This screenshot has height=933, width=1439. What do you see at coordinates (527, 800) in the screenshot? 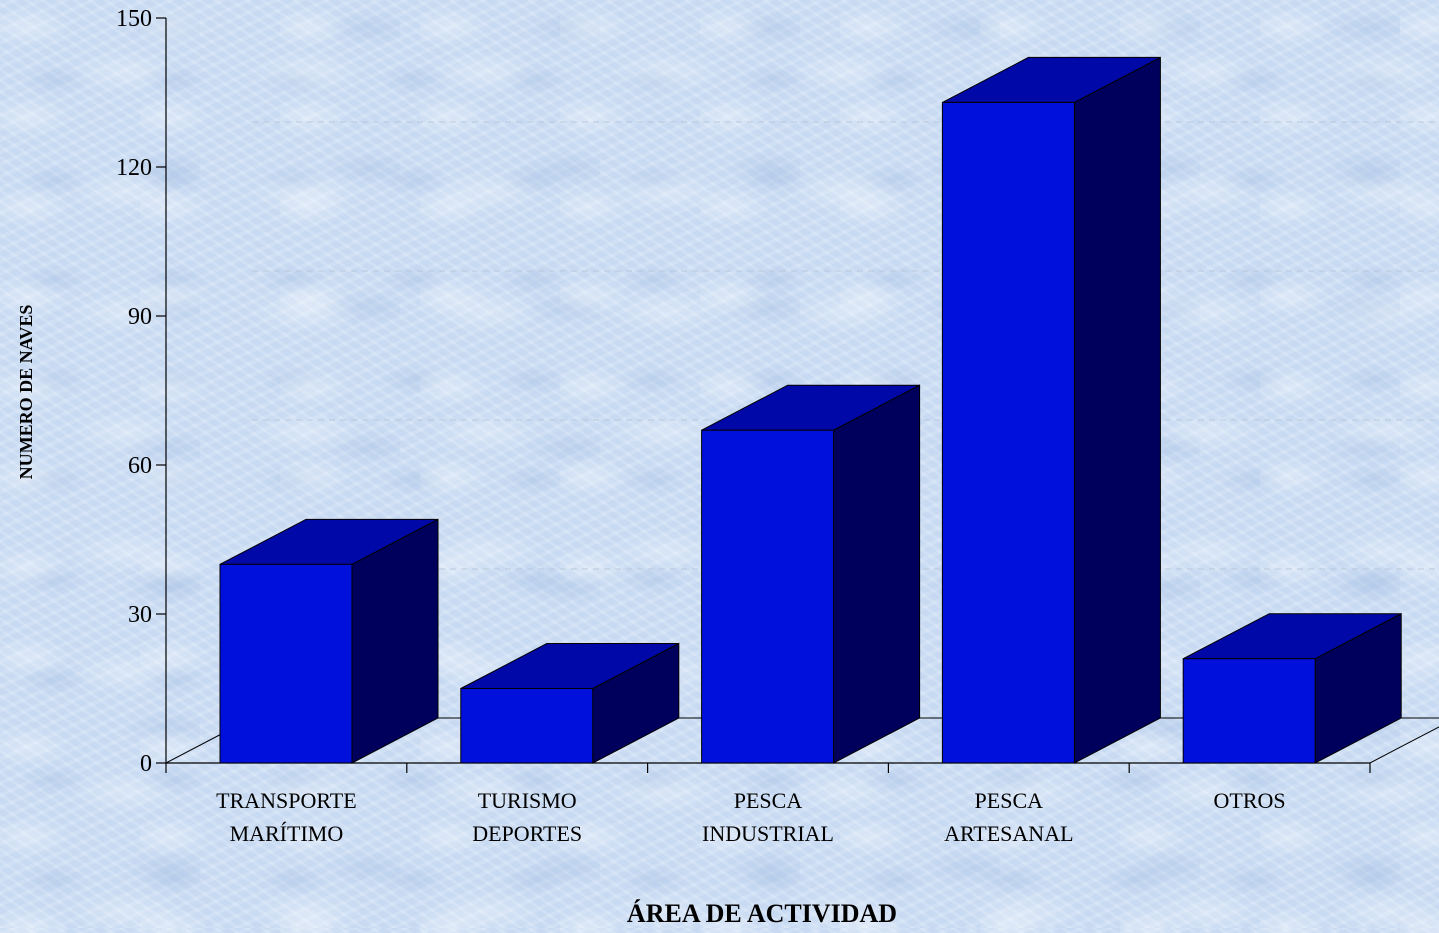
I see `x-tick-label-line: TURISMO` at bounding box center [527, 800].